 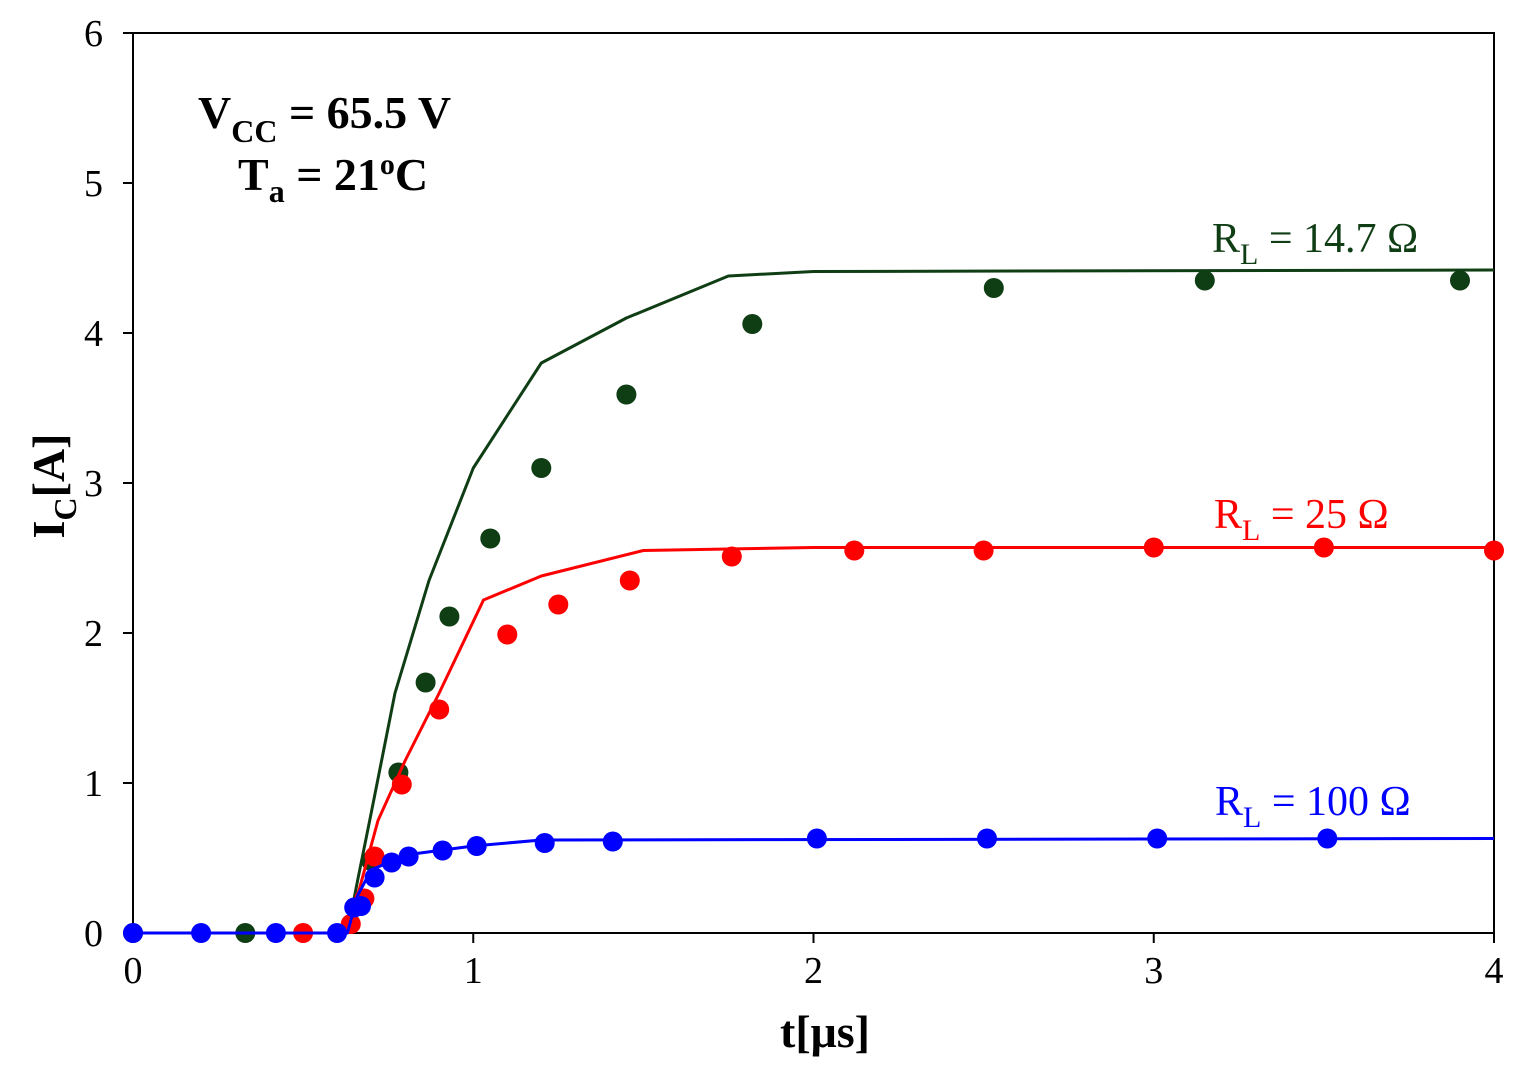 I want to click on y-tick-label: 1, so click(x=93, y=784).